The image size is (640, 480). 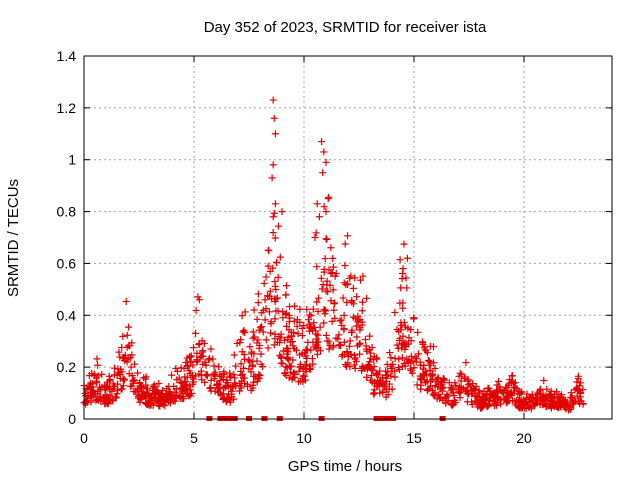 I want to click on x-tick-label: 10, so click(x=304, y=438).